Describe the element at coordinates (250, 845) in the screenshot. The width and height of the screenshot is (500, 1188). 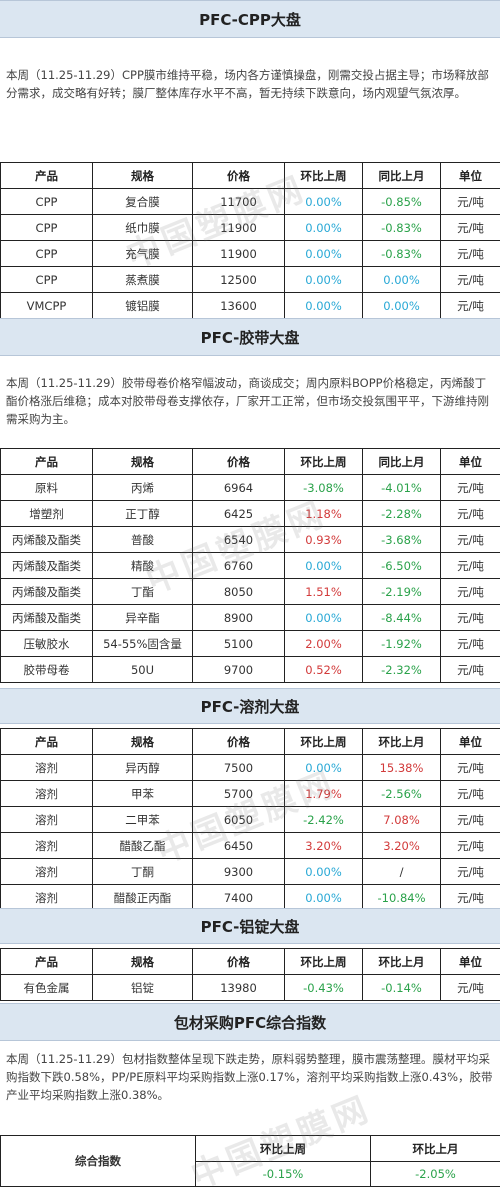
I see `table-row: 溶剂 醋酸乙酯 6450 3.20% 3.20% 元/吨` at that location.